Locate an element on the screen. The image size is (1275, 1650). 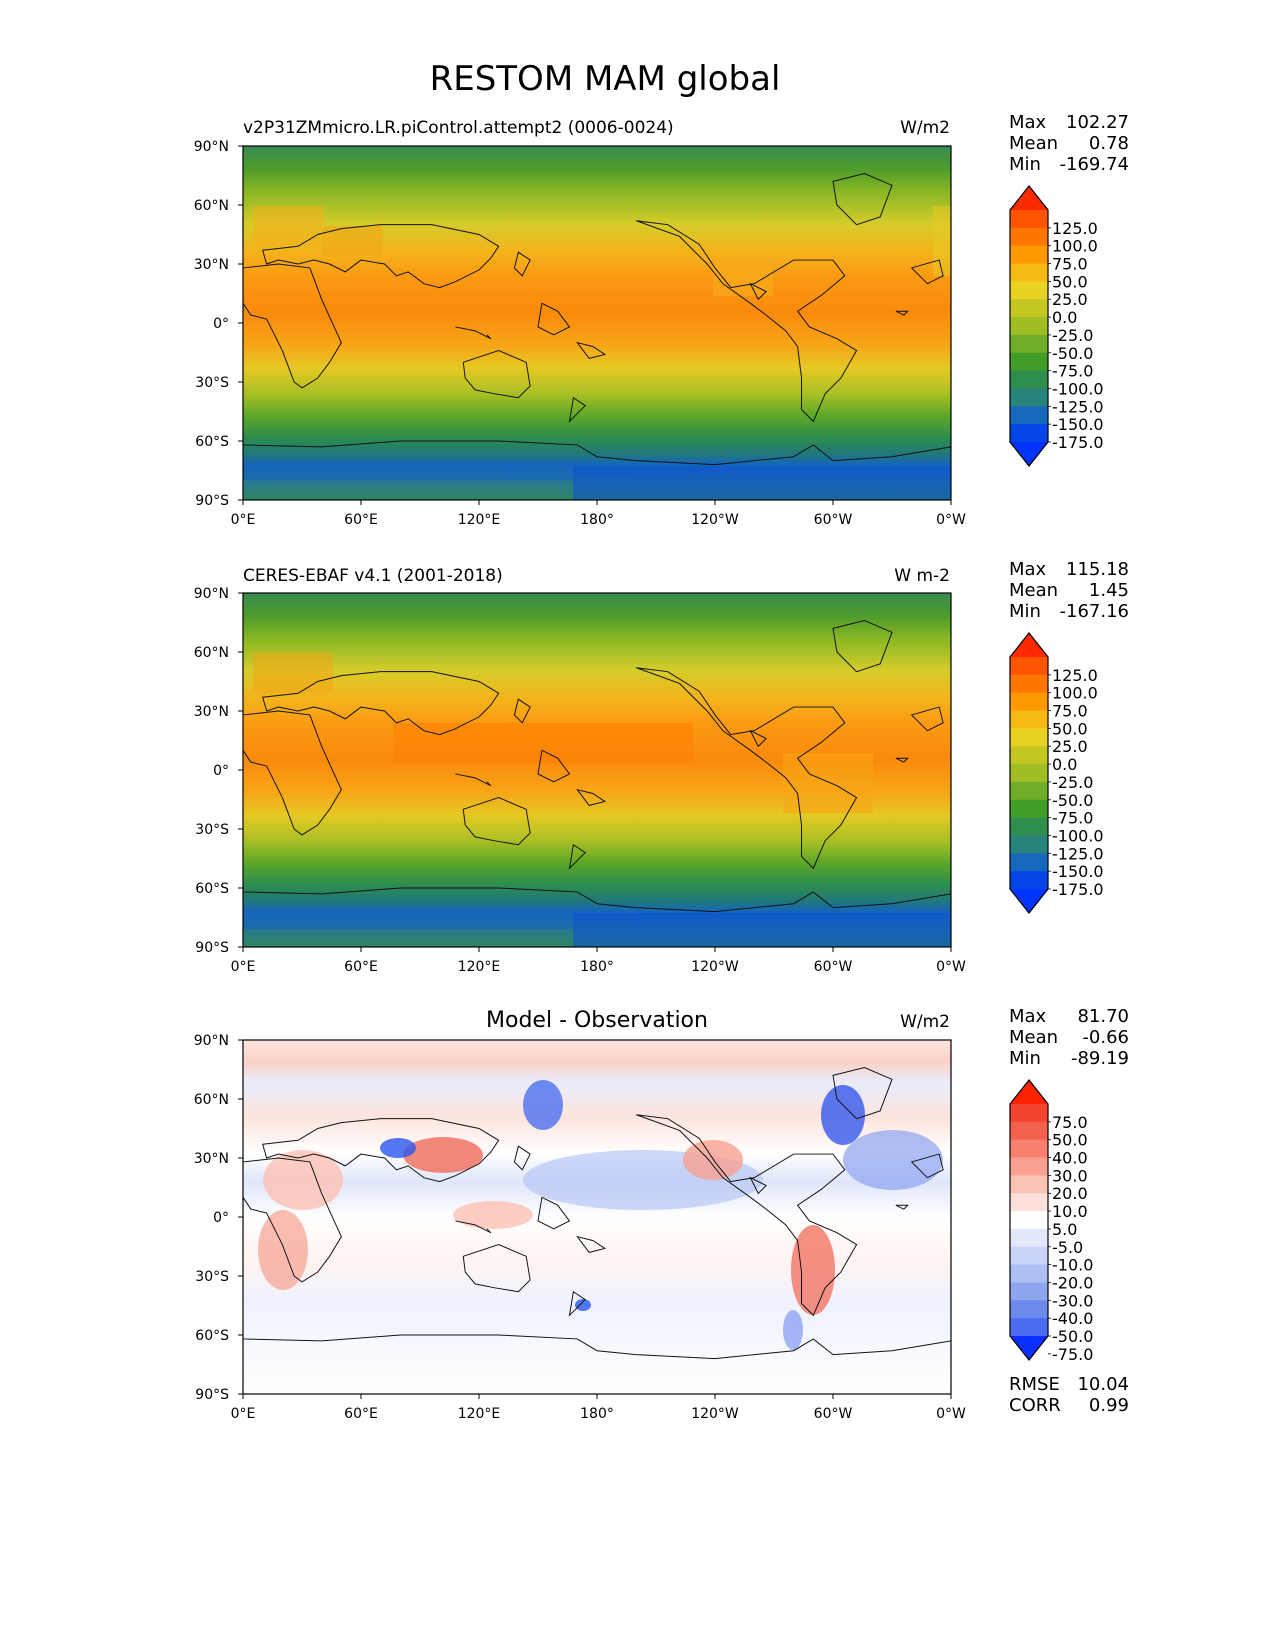
colorbar-level-label: -30.0 is located at coordinates (1072, 1300).